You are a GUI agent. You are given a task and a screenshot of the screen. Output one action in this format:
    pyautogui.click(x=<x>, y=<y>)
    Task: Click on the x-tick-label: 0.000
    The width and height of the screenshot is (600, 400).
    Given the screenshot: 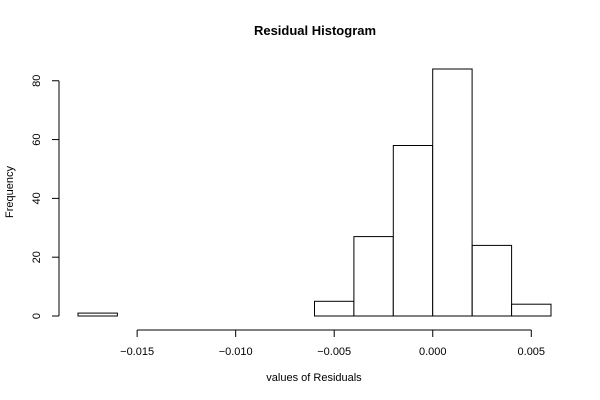 What is the action you would take?
    pyautogui.click(x=433, y=352)
    